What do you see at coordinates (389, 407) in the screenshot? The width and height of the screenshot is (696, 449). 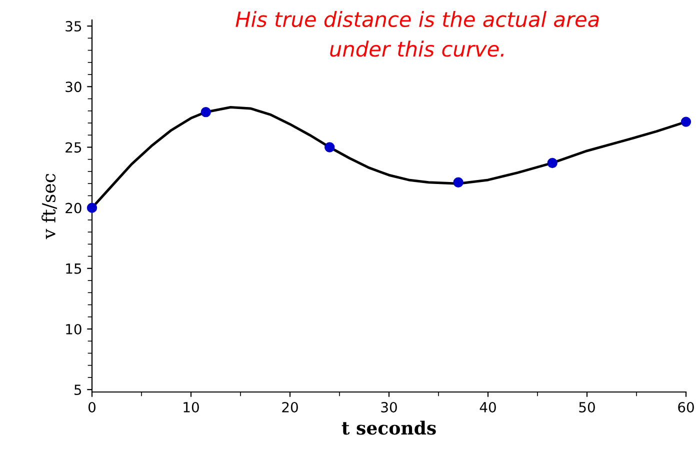 I see `x-tick-label: 30` at bounding box center [389, 407].